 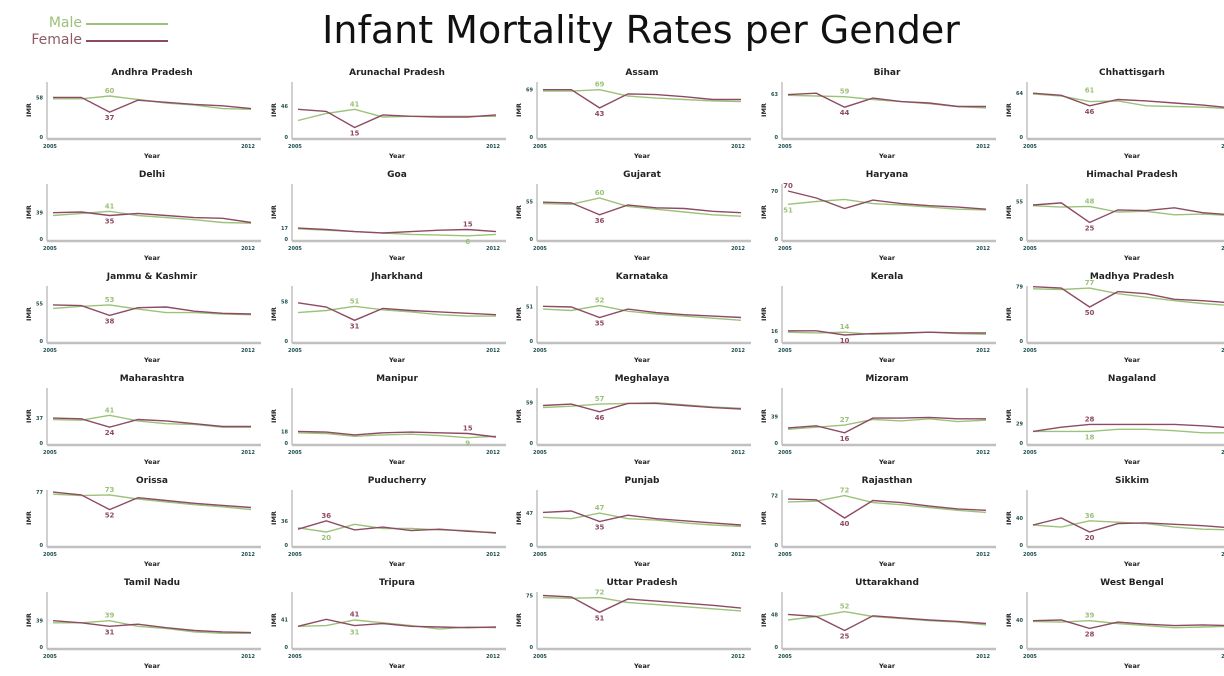 I want to click on panel-andhra-pradesh: Andhra Pradesh 0 58 2005 2012 Year IMR 60 37, so click(x=143, y=114).